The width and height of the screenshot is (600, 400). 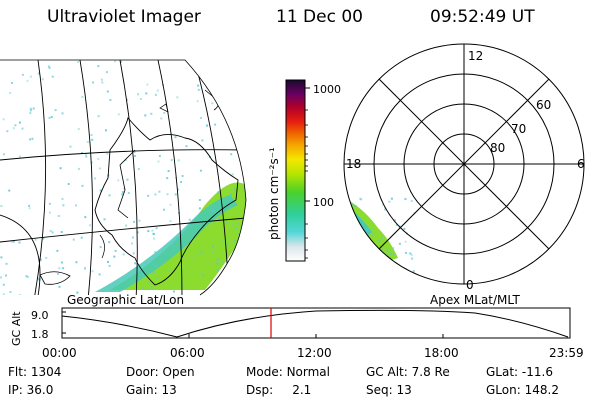 What do you see at coordinates (126, 300) in the screenshot?
I see `geographic-label: Geographic Lat/Lon` at bounding box center [126, 300].